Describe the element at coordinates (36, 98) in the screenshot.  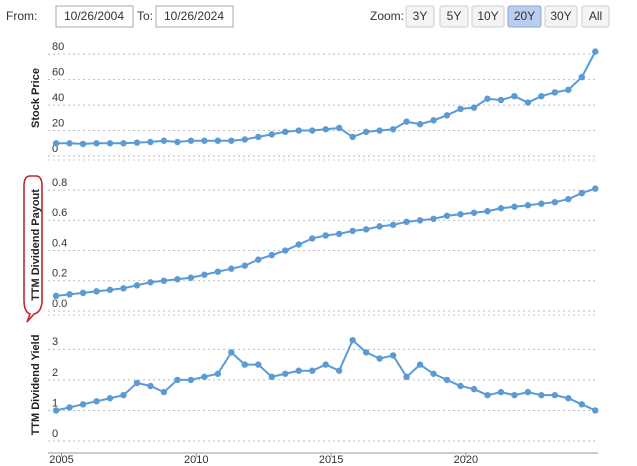
I see `y-axis-title: Stock Price` at that location.